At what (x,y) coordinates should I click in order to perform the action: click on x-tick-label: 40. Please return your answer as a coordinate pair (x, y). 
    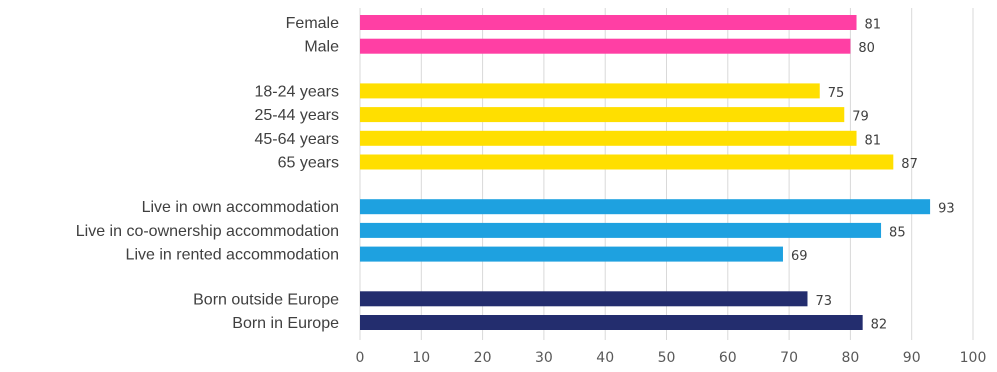
    Looking at the image, I should click on (605, 358).